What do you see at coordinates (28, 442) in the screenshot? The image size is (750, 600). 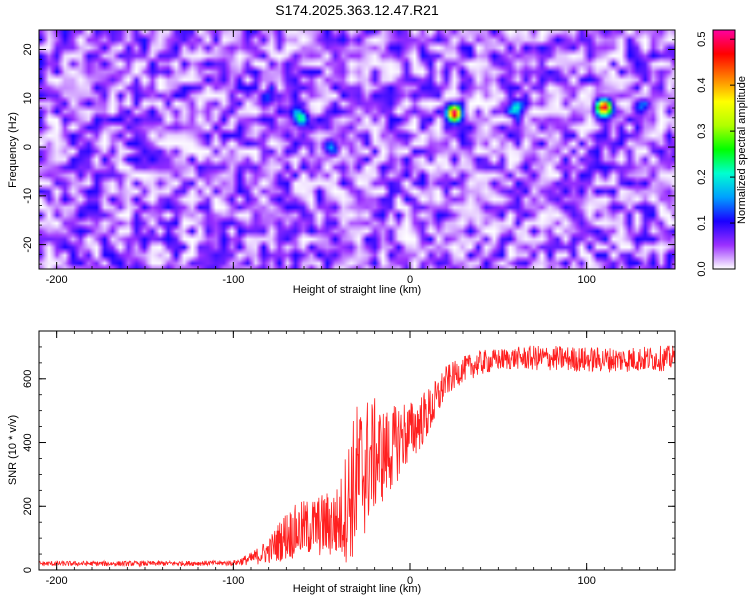 I see `y-tick-label: 400` at bounding box center [28, 442].